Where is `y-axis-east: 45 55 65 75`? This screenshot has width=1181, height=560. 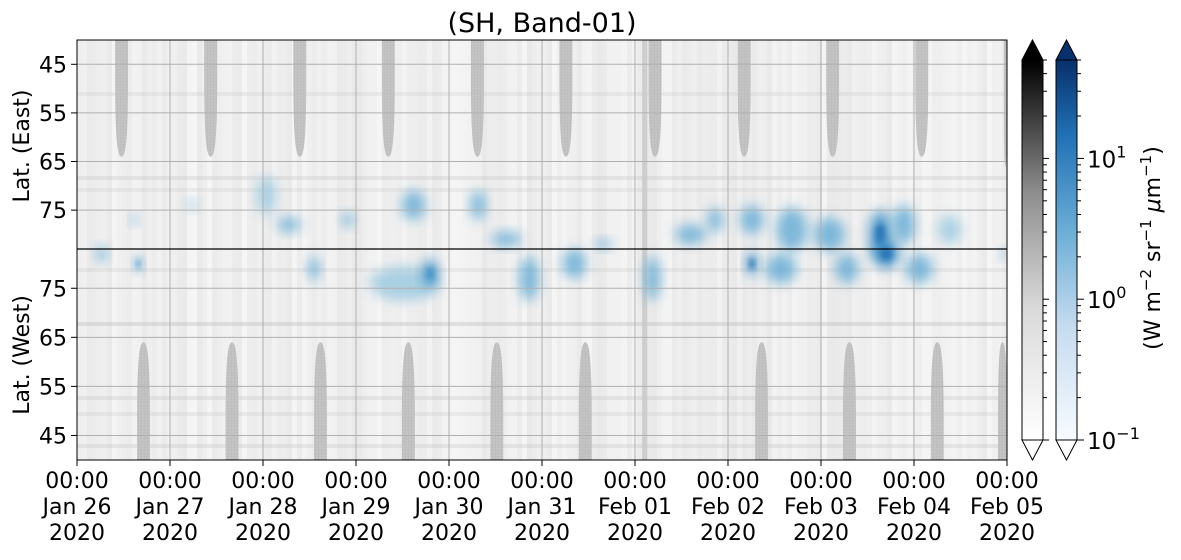
y-axis-east: 45 55 65 75 is located at coordinates (58, 138).